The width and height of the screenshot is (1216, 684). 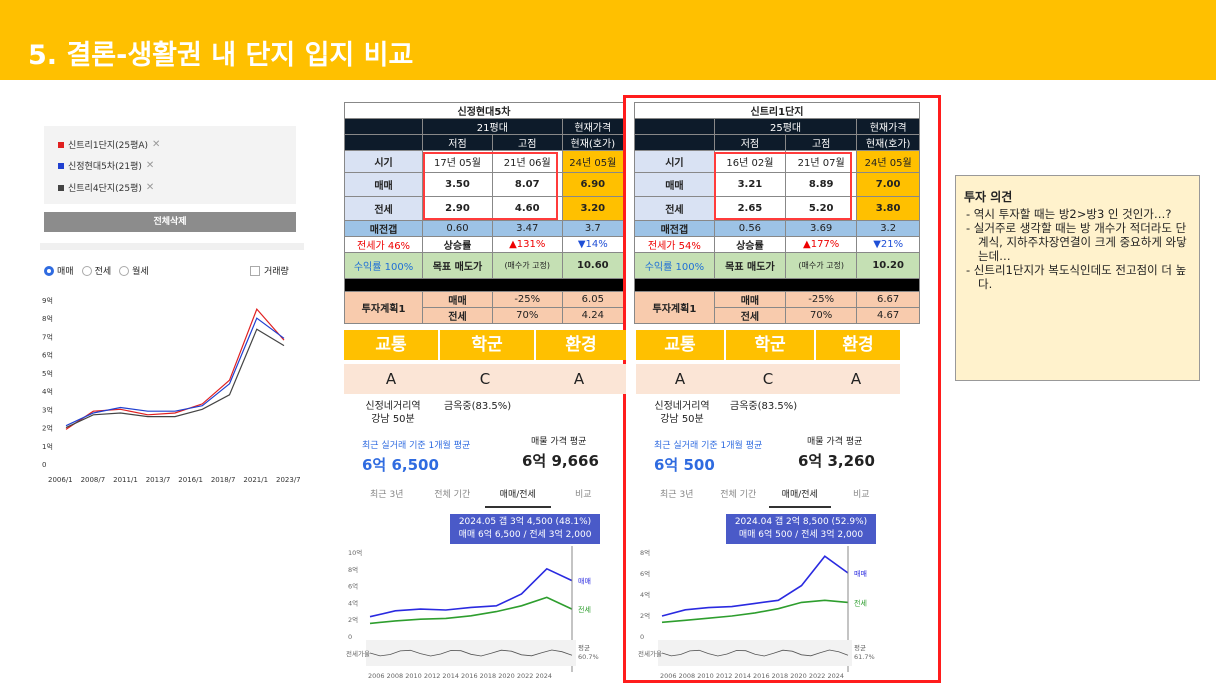 I want to click on avg-value: 6억 6,500, so click(x=400, y=465).